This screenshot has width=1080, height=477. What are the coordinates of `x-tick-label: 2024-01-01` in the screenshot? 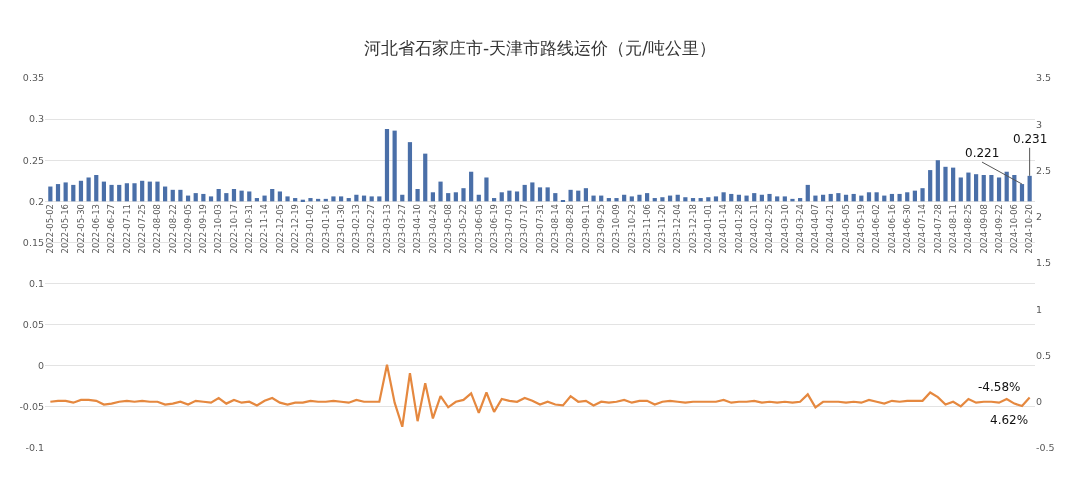 It's located at (708, 229).